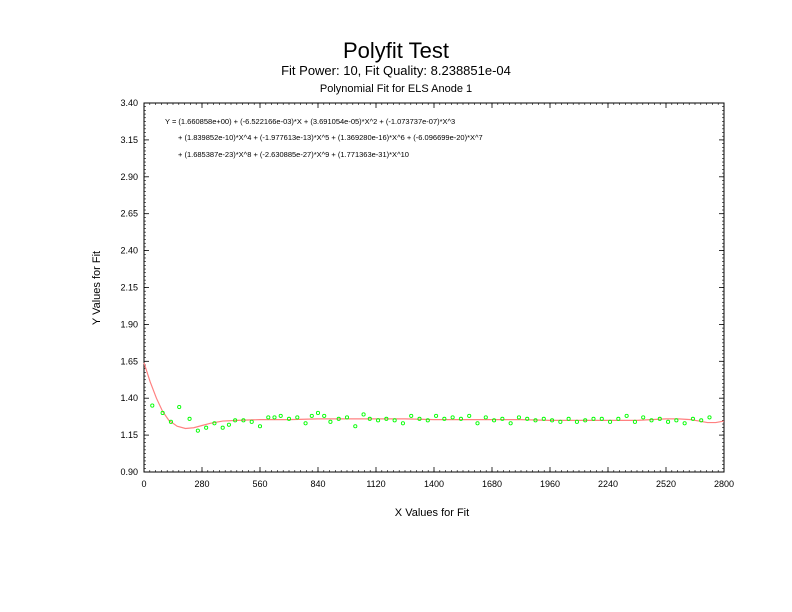 This screenshot has height=612, width=792. Describe the element at coordinates (201, 484) in the screenshot. I see `x-tick-label: 280` at that location.